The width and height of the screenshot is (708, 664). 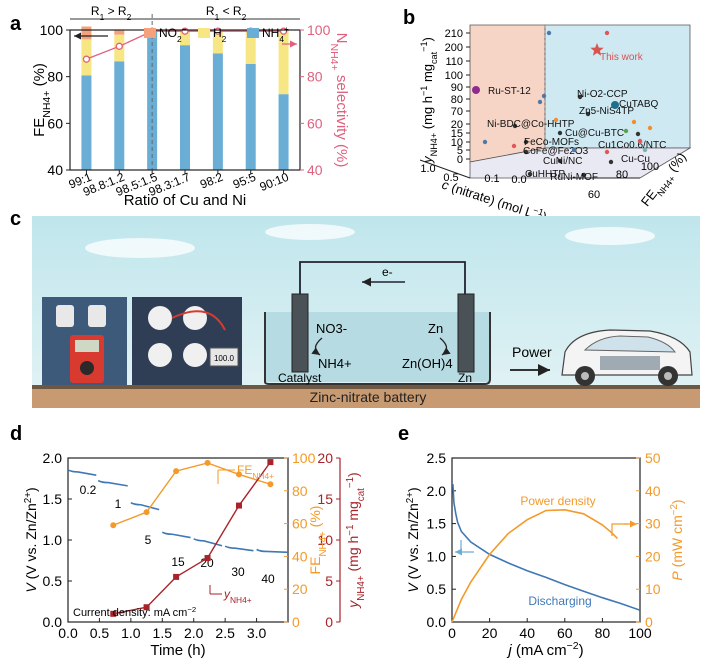 I want to click on bar-nh4-98:2, so click(x=217, y=112).